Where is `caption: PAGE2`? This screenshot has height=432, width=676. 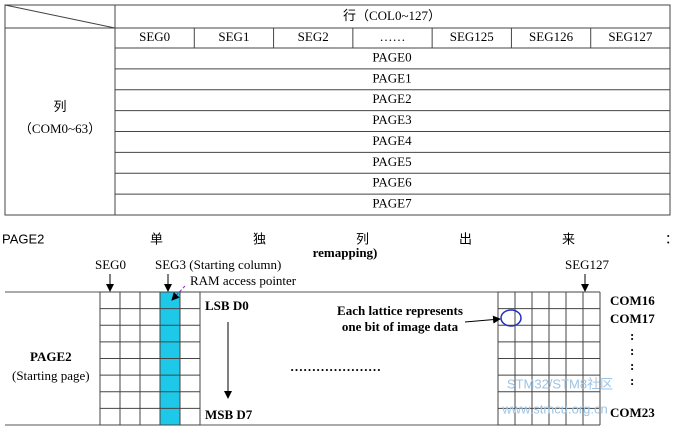
caption: PAGE2 is located at coordinates (23, 238).